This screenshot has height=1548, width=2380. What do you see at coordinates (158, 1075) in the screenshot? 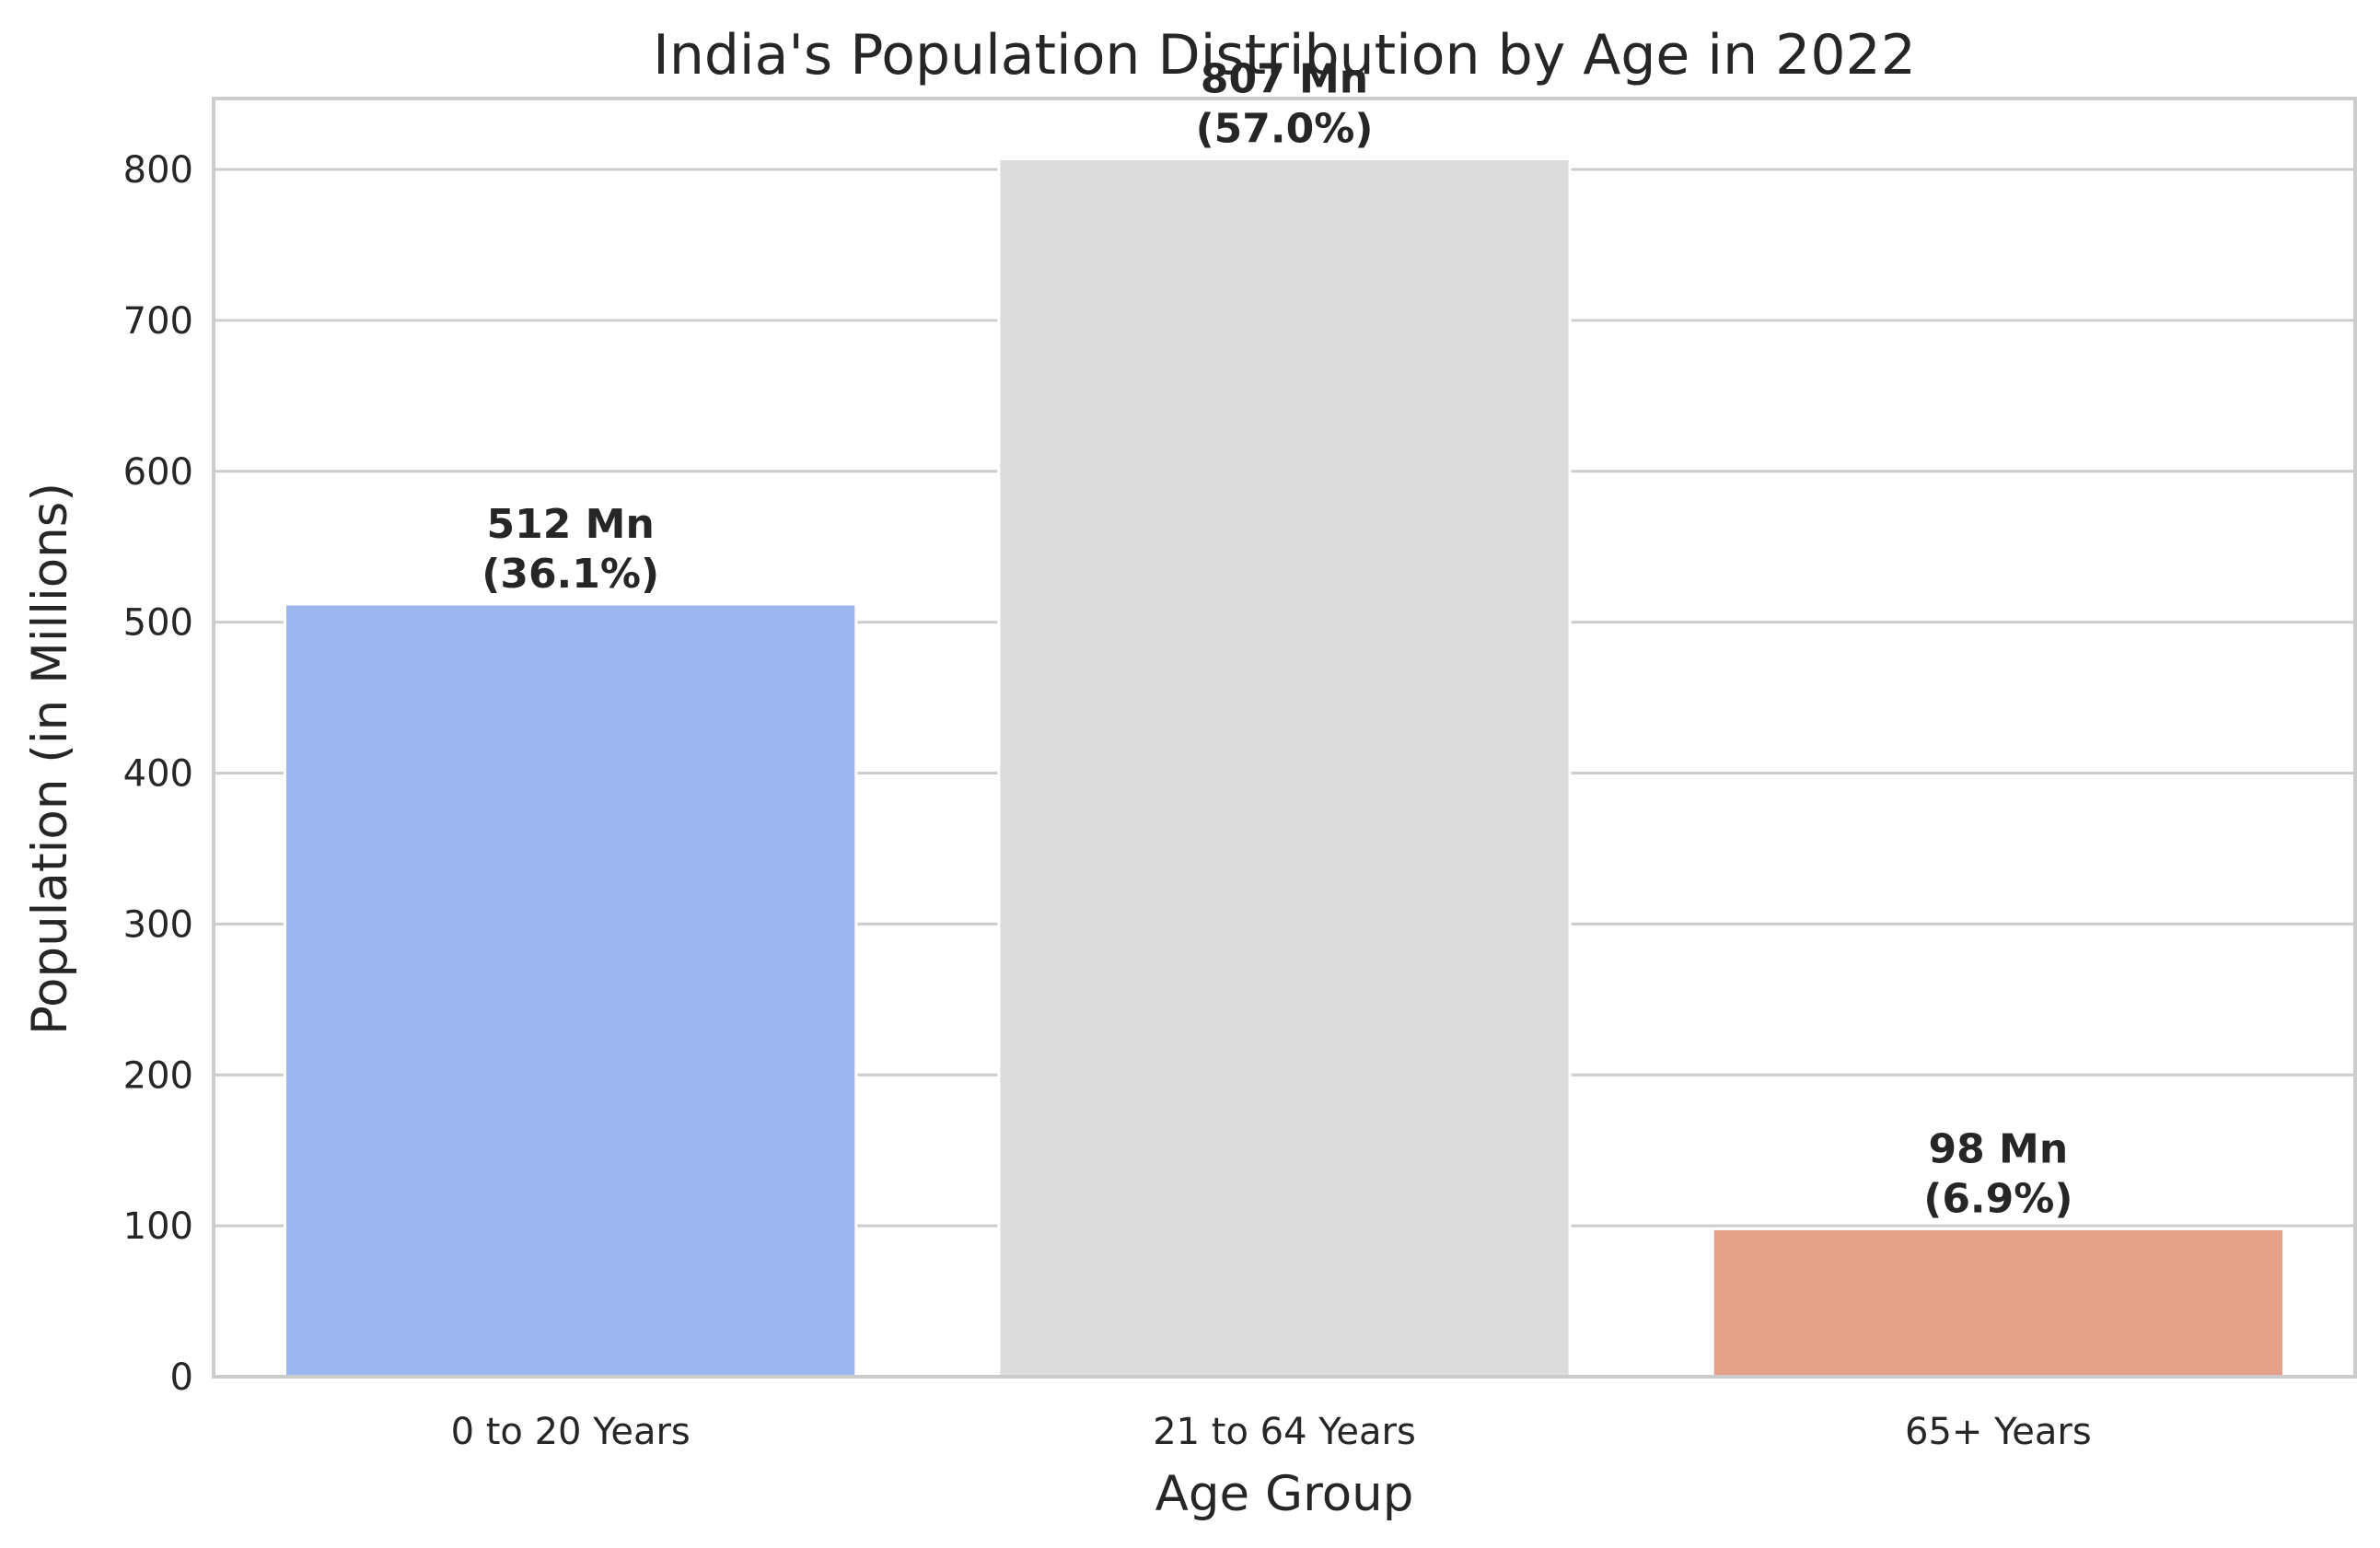
I see `y-tick-label: 200` at bounding box center [158, 1075].